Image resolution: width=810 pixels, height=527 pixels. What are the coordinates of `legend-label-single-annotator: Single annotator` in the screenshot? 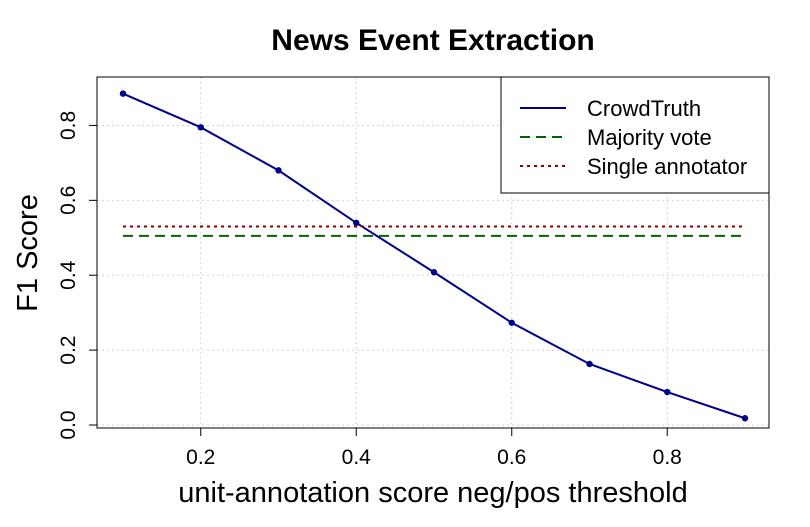 It's located at (667, 166).